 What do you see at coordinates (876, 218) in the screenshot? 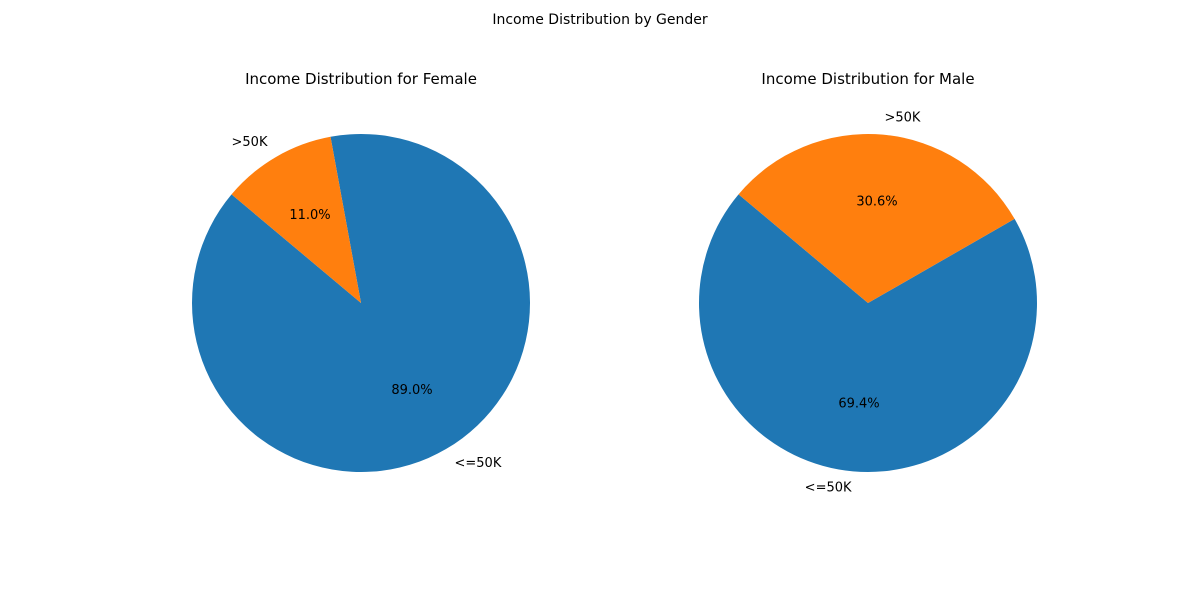
I see `pie-slice-male-gt50k` at bounding box center [876, 218].